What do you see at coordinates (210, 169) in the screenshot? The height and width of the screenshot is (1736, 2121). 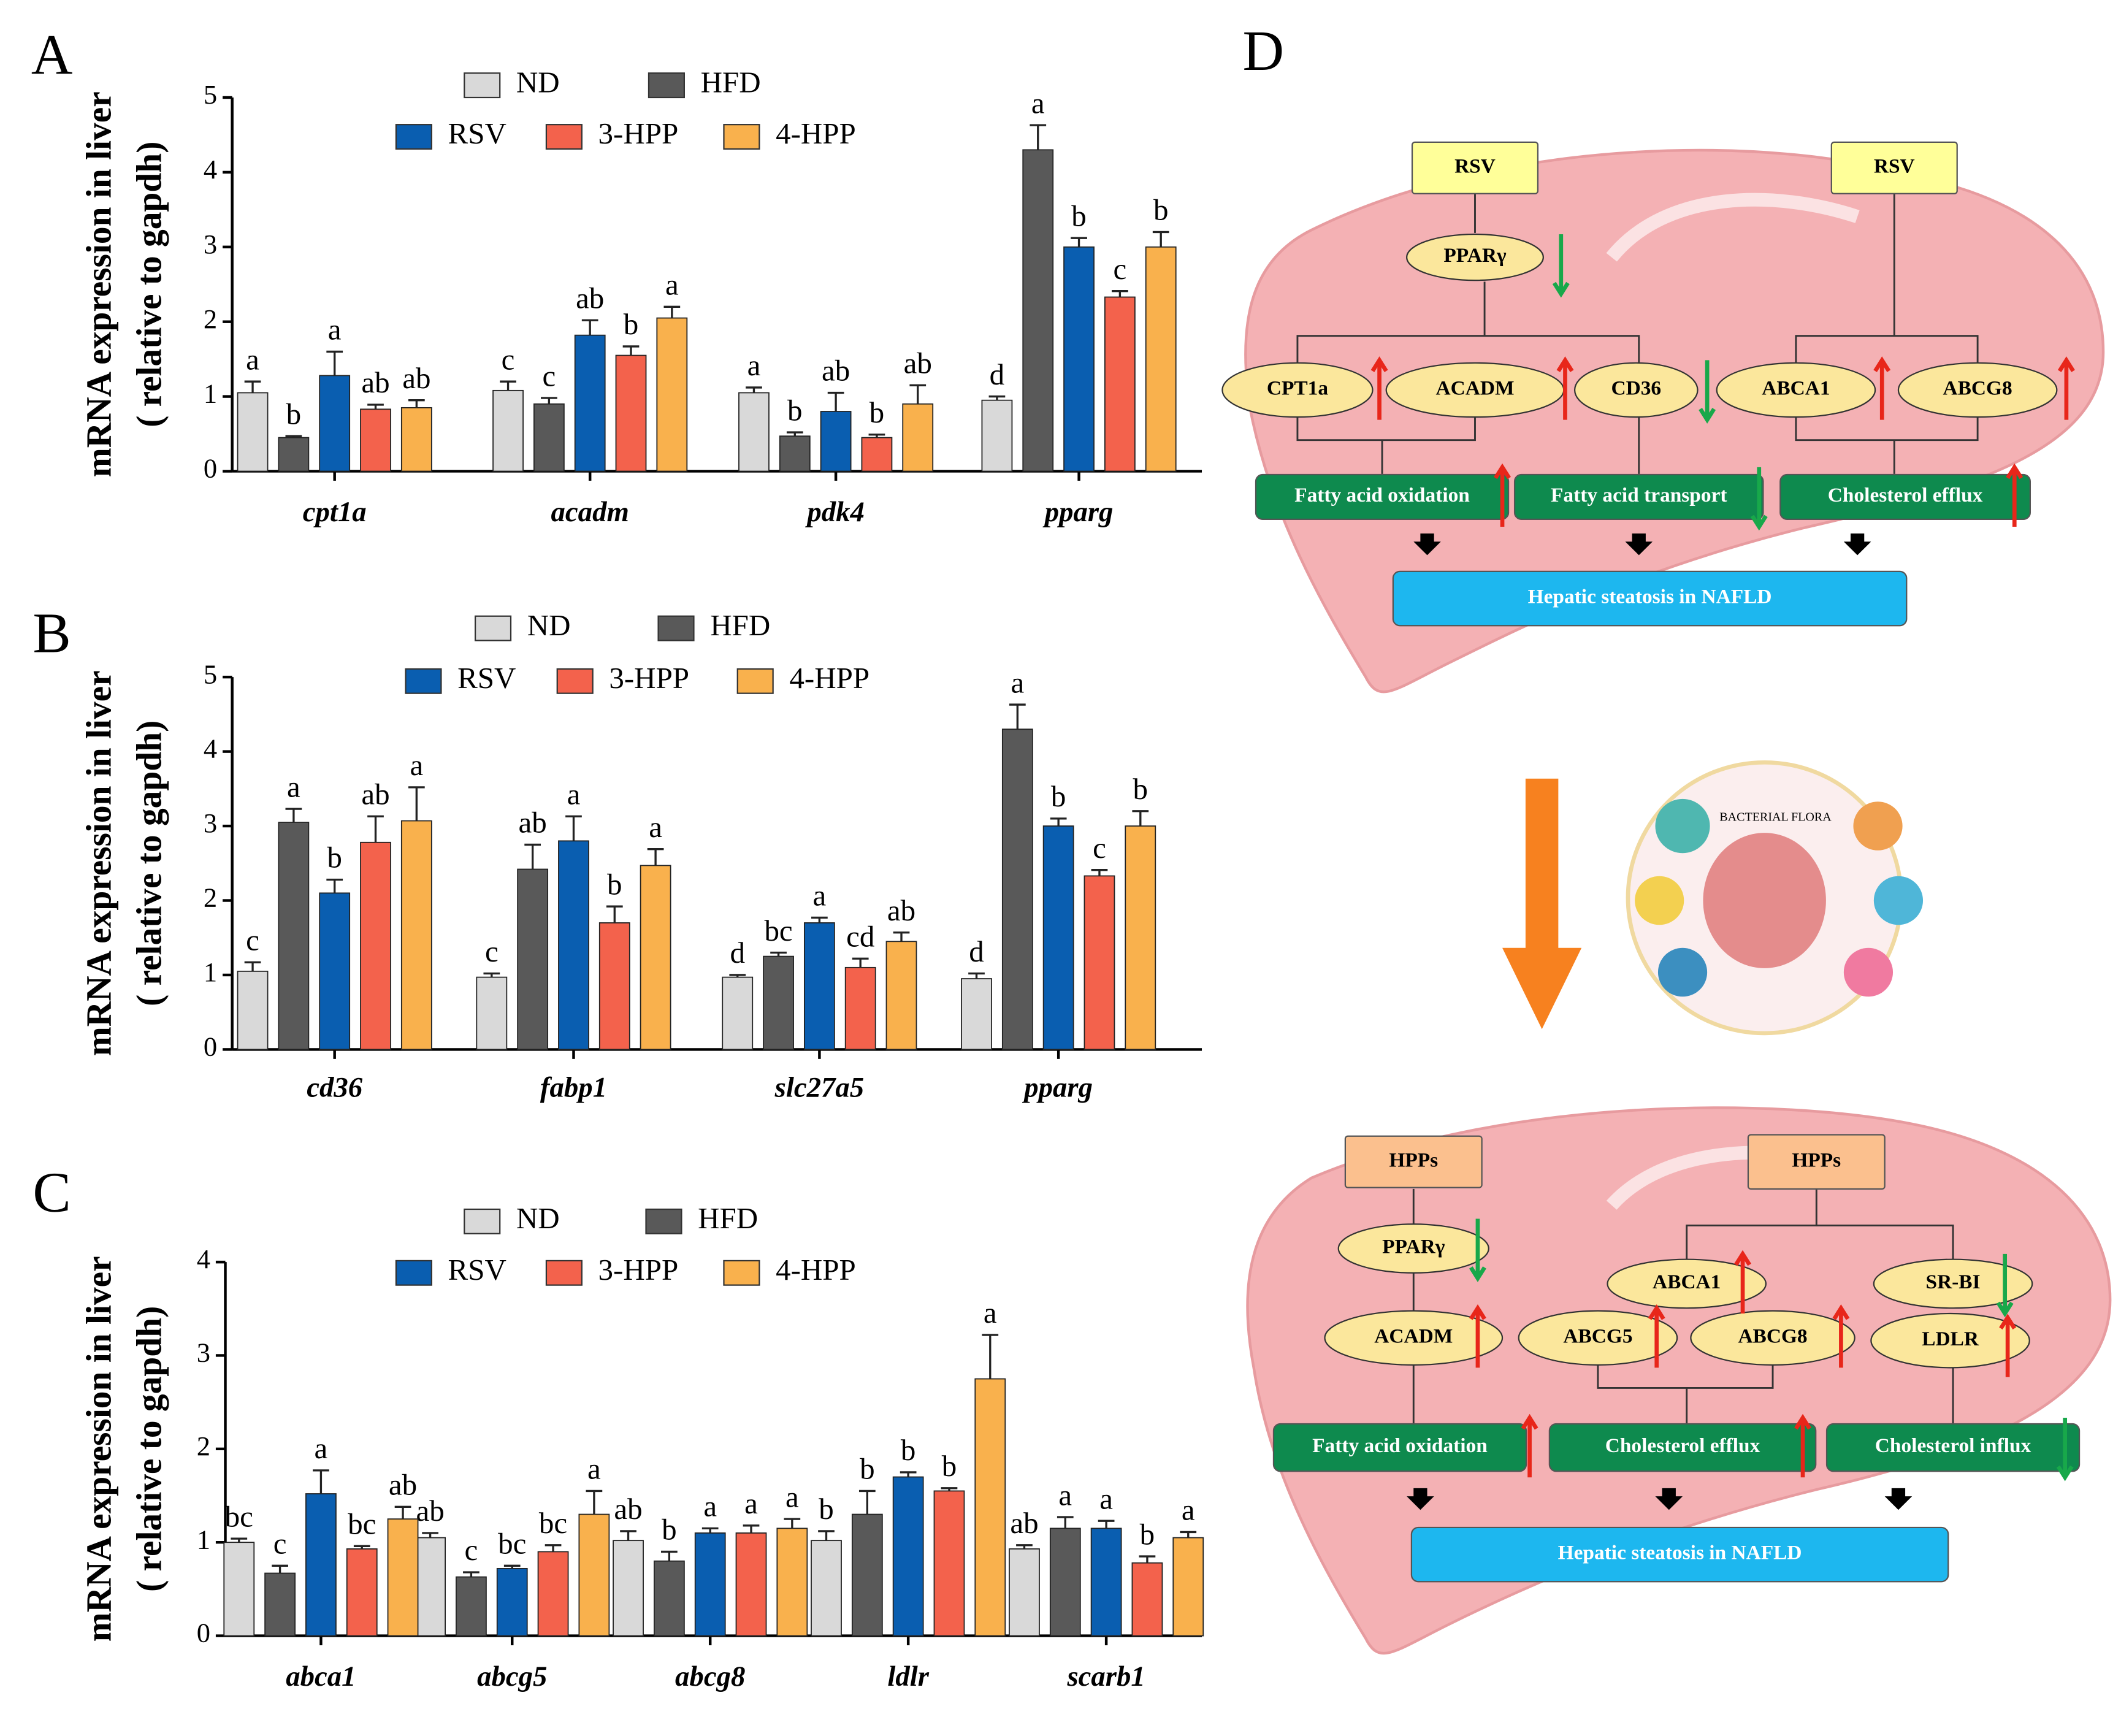 I see `y-tick-label: 4` at bounding box center [210, 169].